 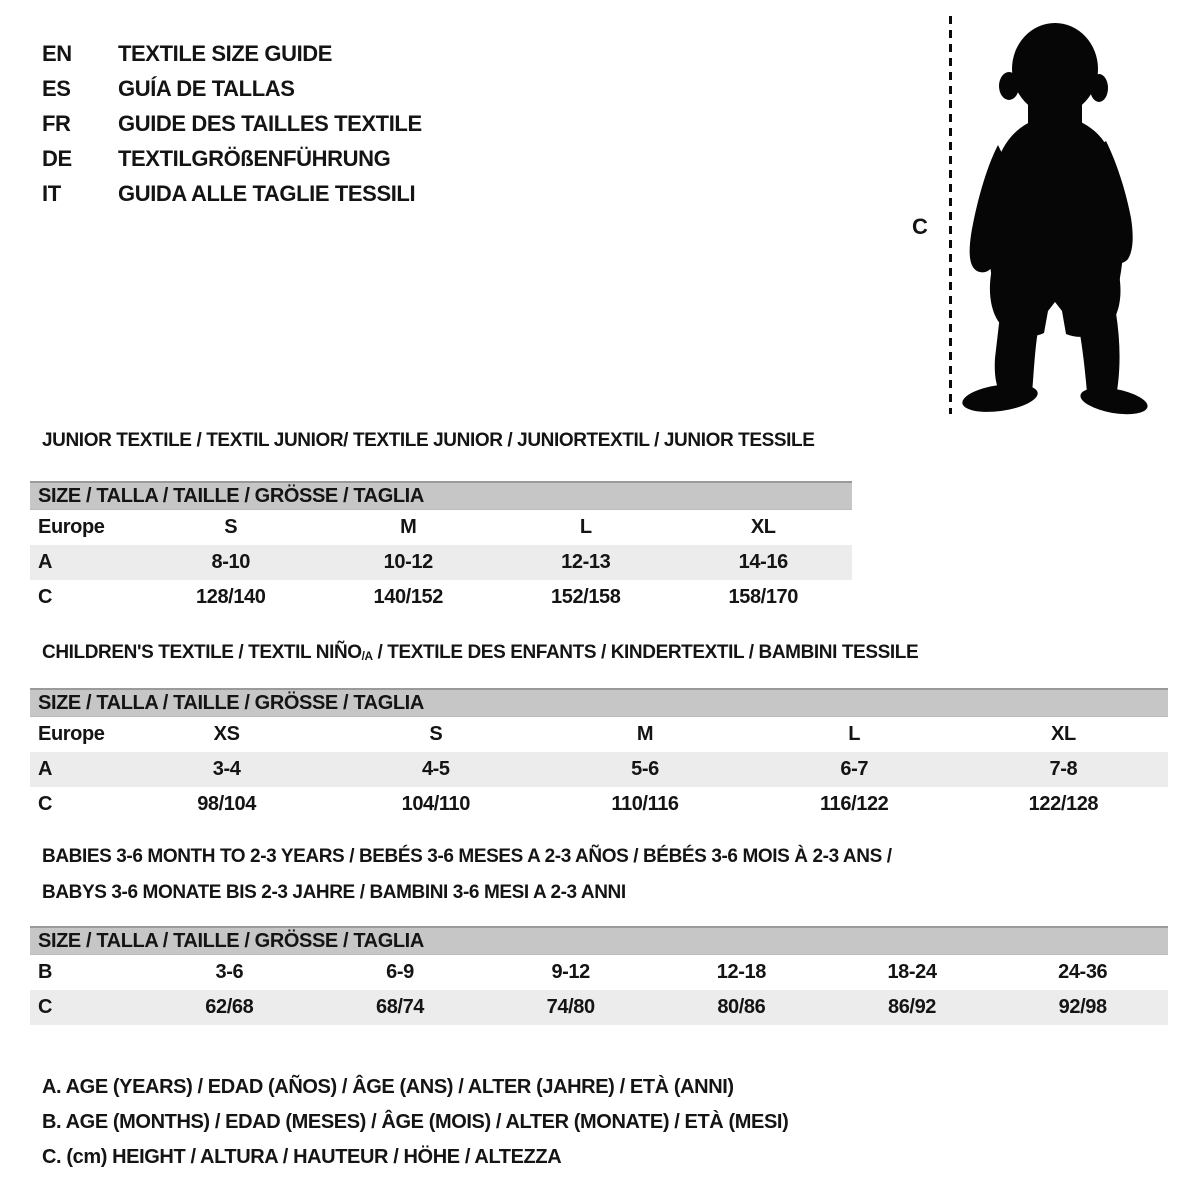 I want to click on language-row: ES GUÍA DE TALLAS, so click(x=232, y=88).